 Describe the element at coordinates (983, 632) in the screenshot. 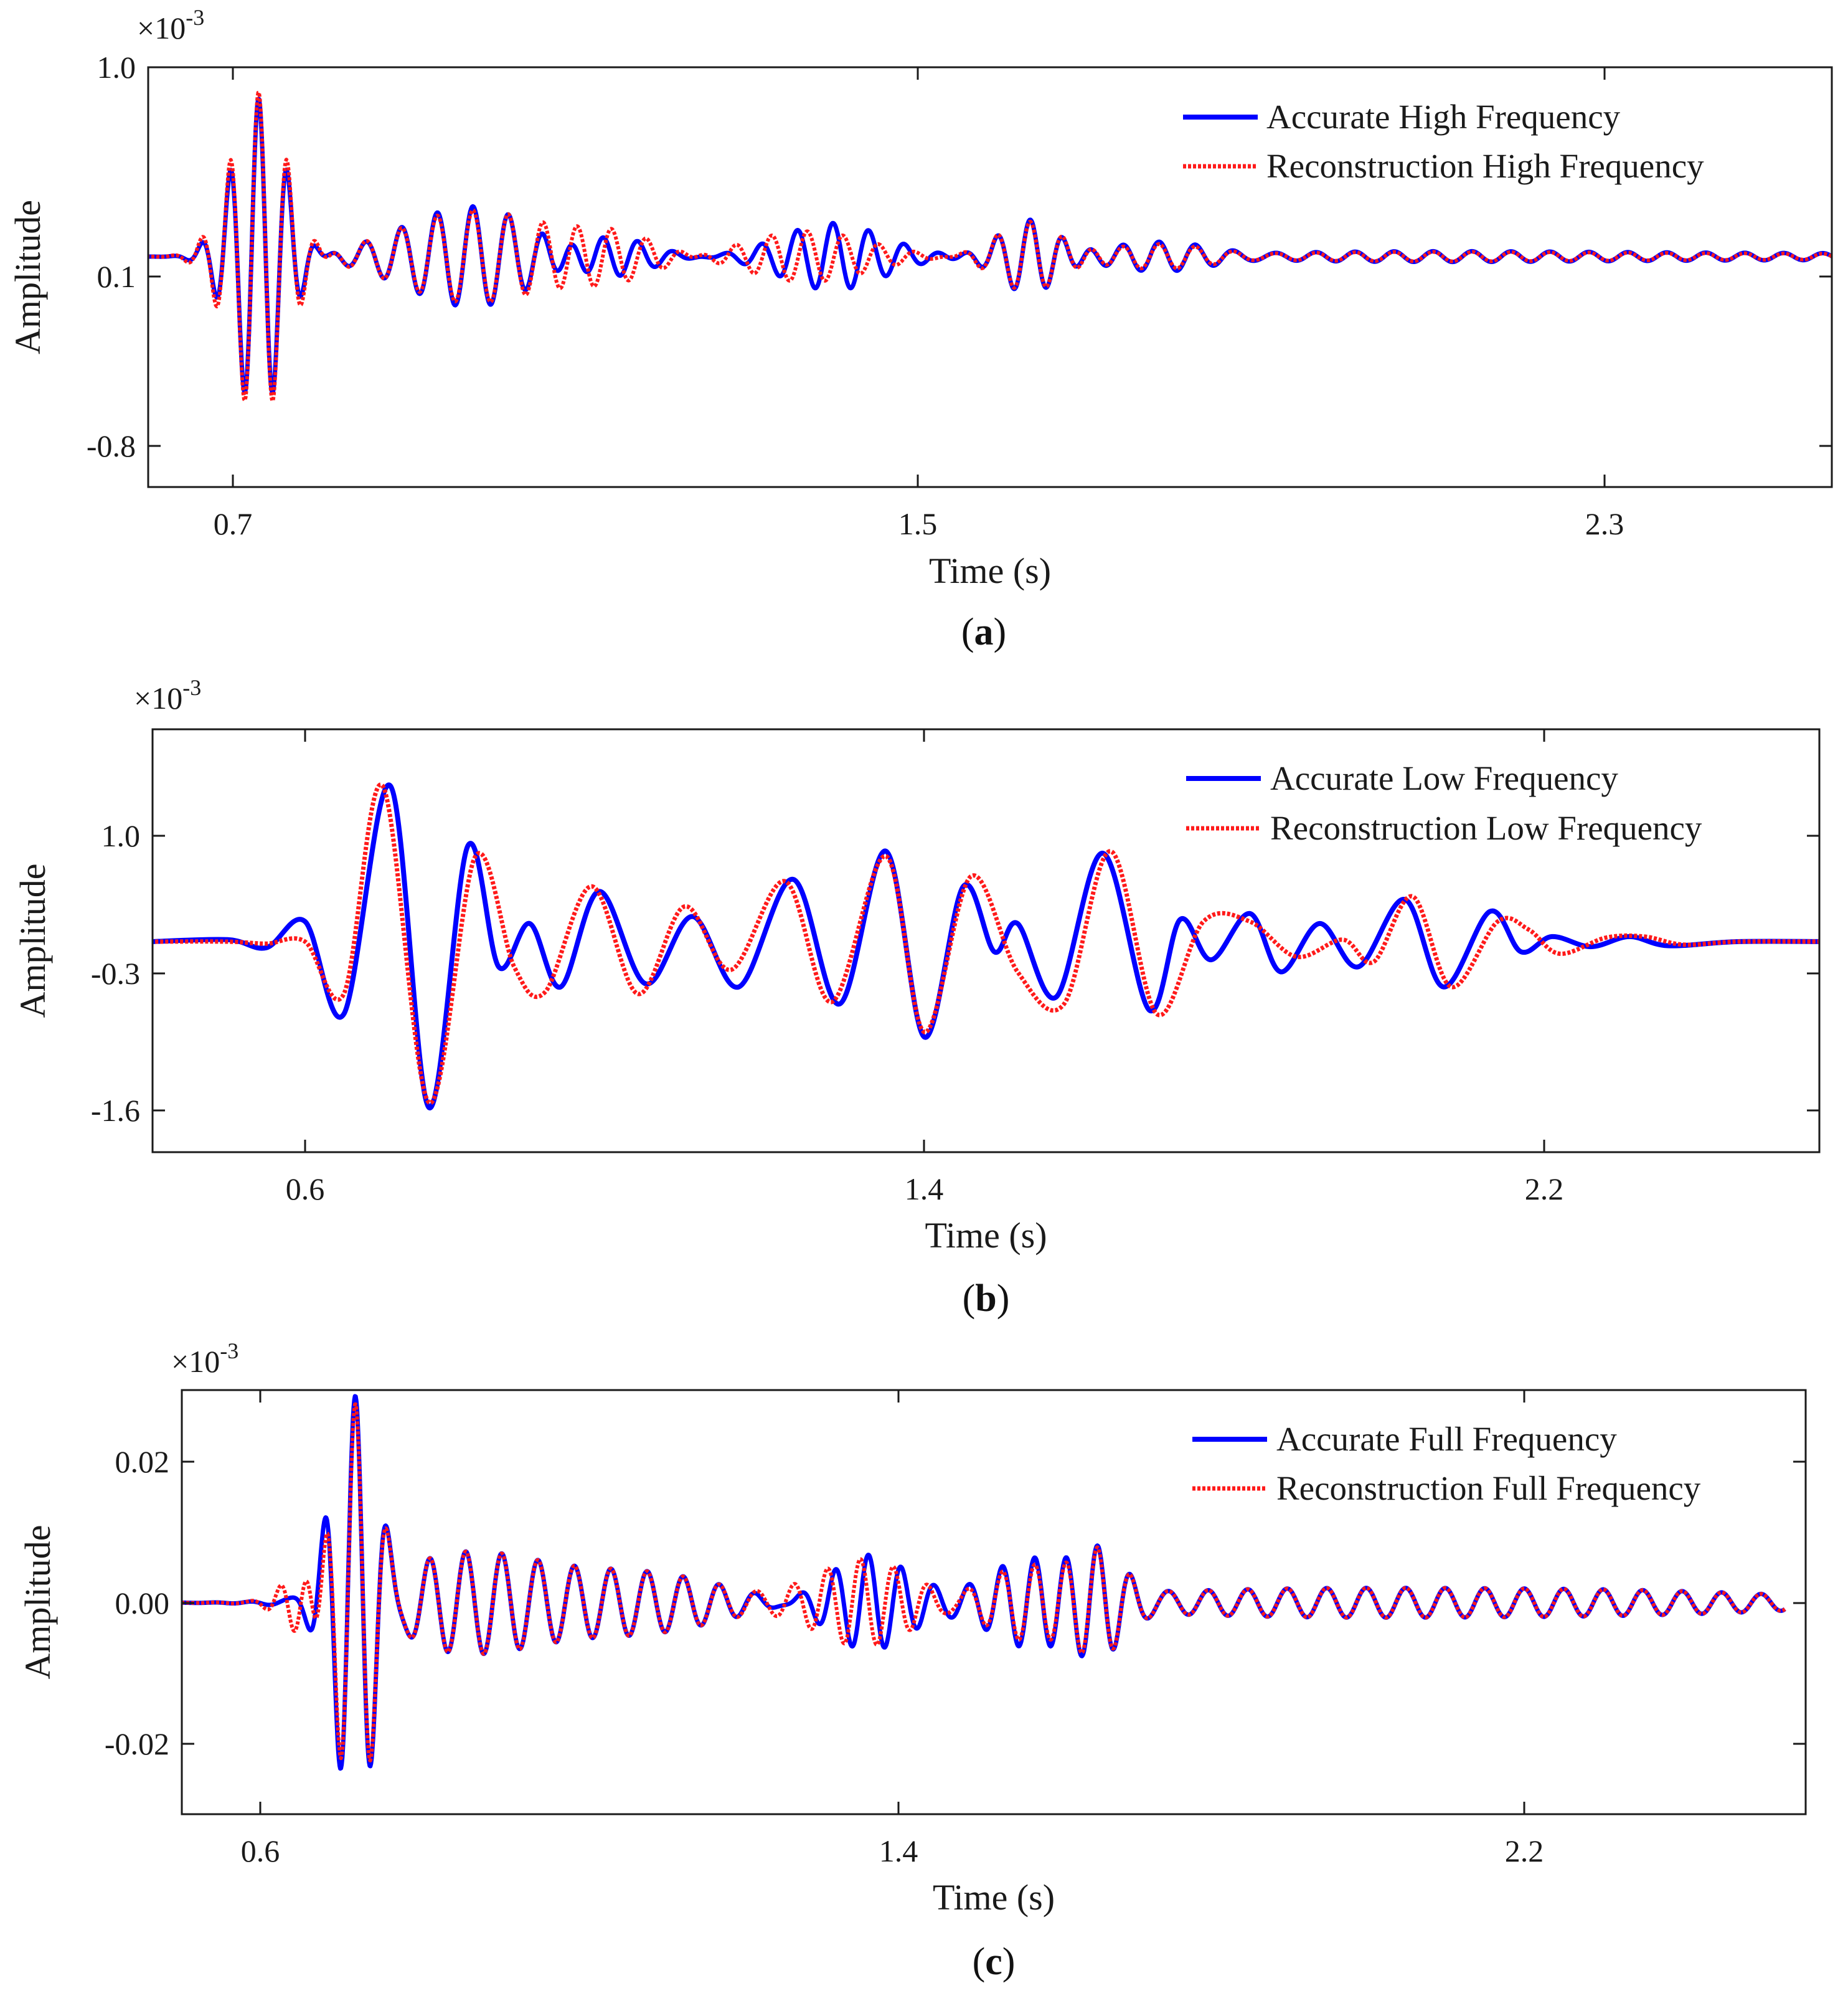

I see `panel-caption: (a)` at that location.